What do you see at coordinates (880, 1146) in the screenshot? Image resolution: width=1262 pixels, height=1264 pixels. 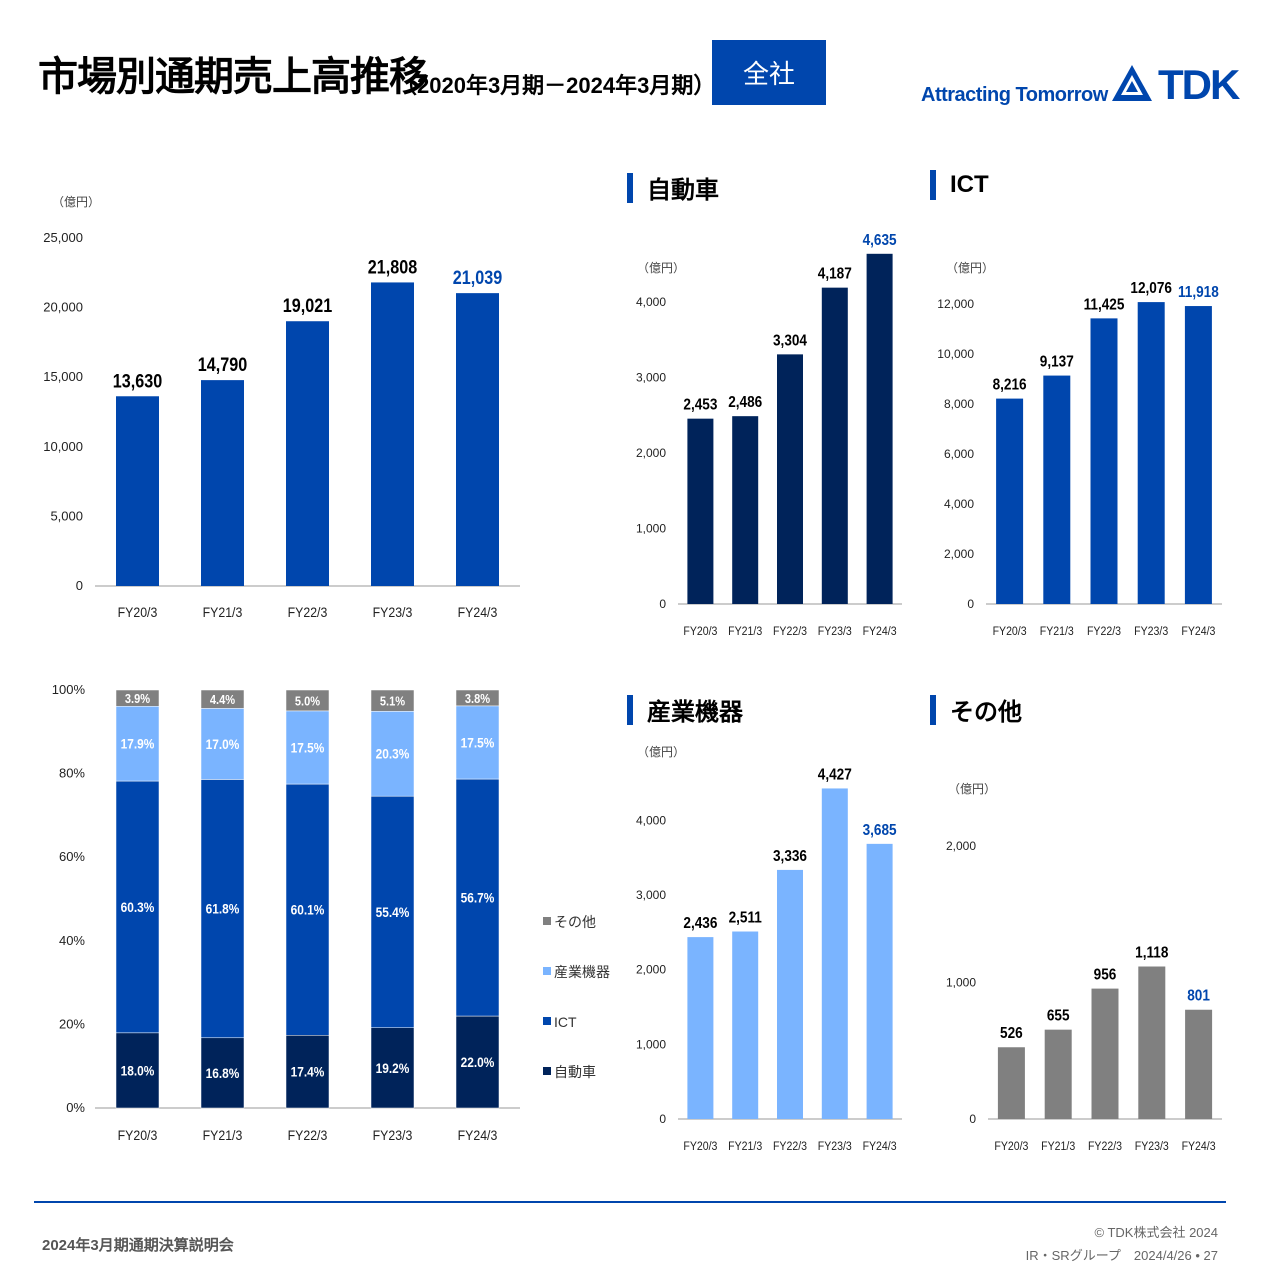 I see `industrial-category-label: FY24/3` at bounding box center [880, 1146].